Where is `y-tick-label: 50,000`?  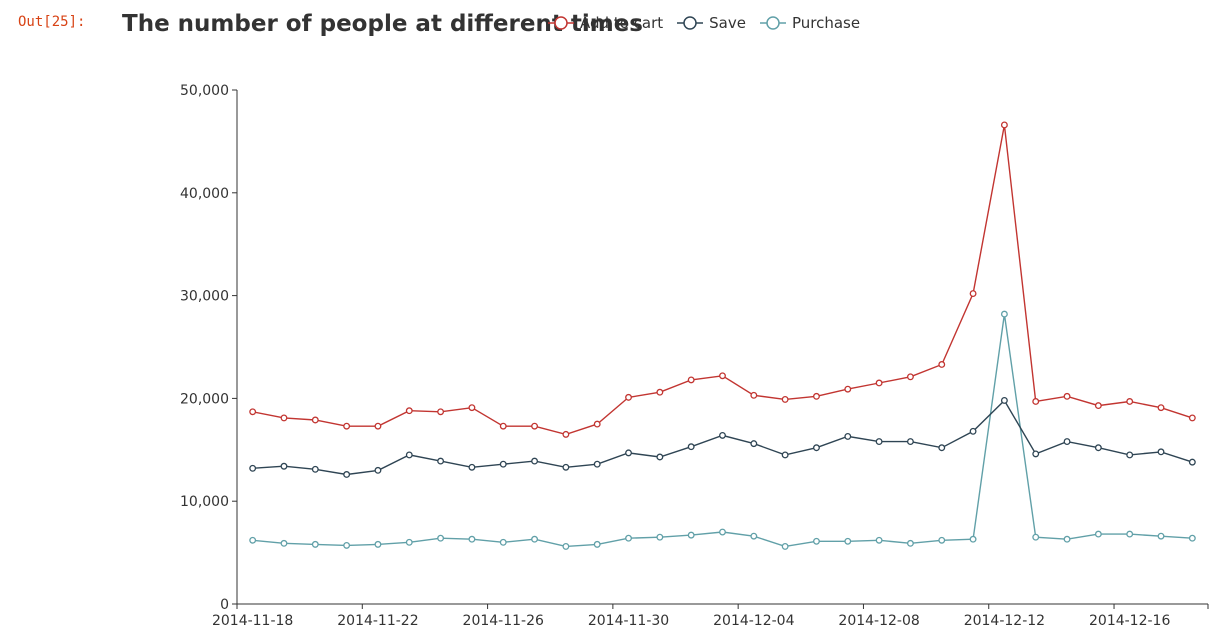 y-tick-label: 50,000 is located at coordinates (204, 91).